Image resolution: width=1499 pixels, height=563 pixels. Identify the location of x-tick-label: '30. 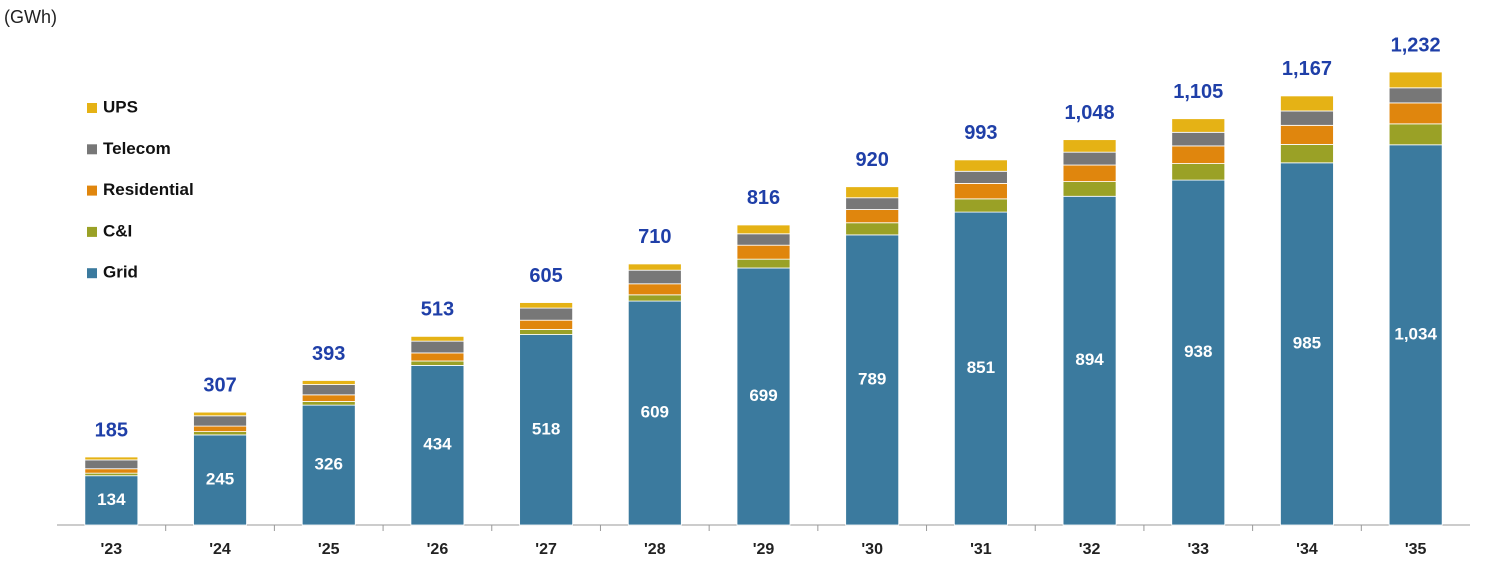
(872, 549).